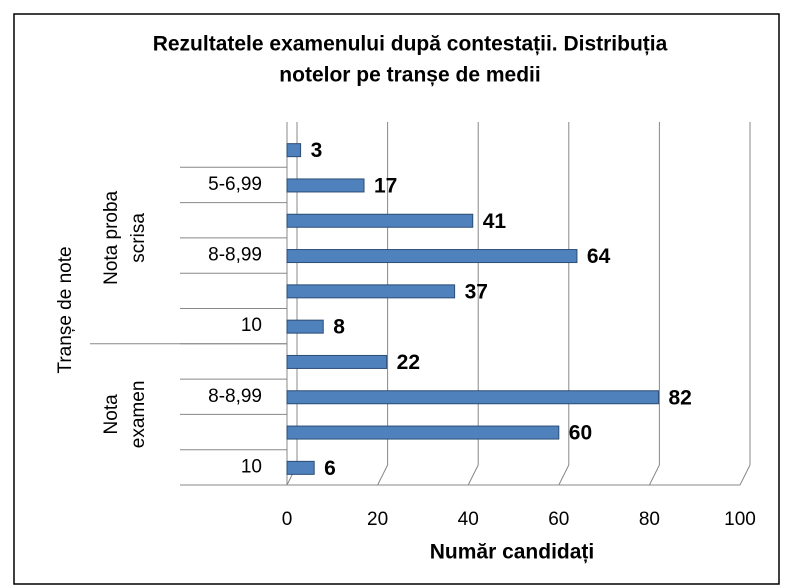 The width and height of the screenshot is (793, 588). I want to click on data-label: 64, so click(599, 256).